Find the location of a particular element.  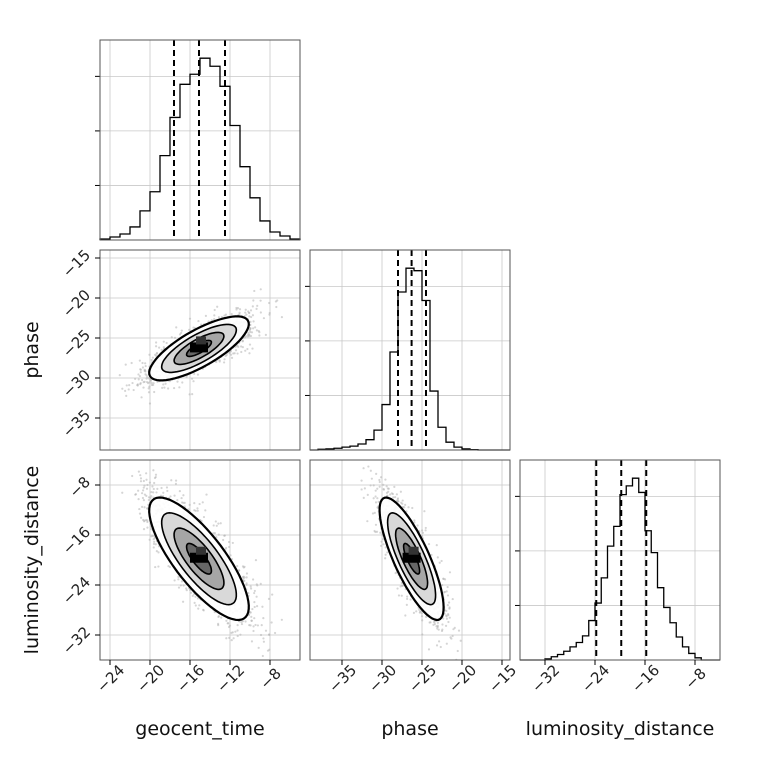

histogram-panel-luminosity_distance is located at coordinates (618, 560).